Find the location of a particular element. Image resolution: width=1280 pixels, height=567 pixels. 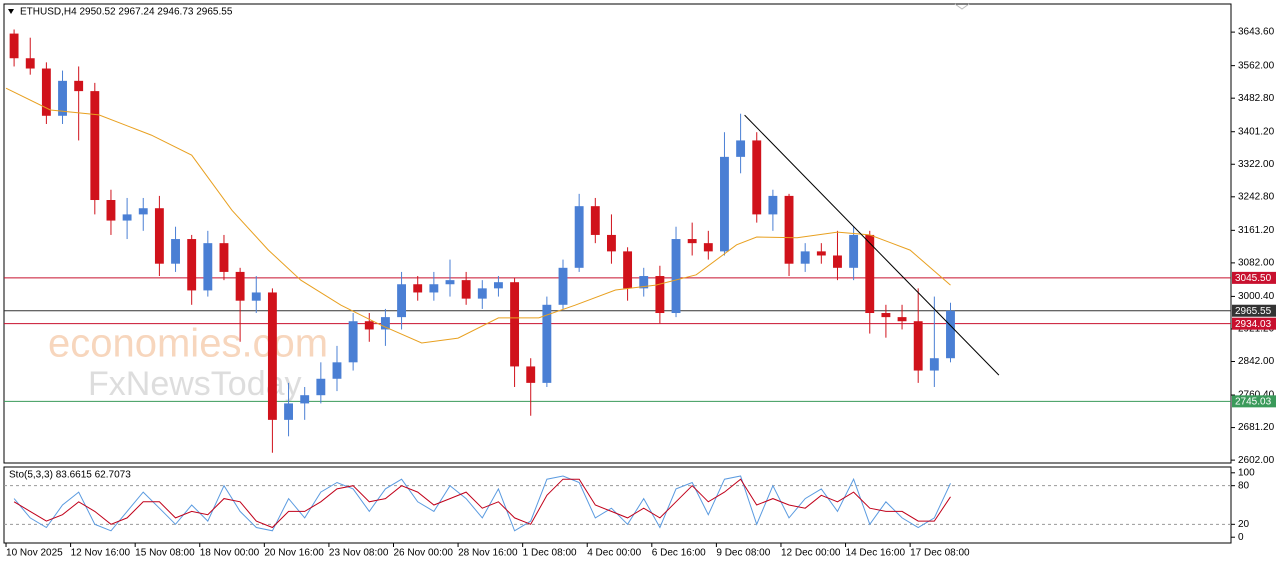

level-label: 2934.03 is located at coordinates (1253, 324).